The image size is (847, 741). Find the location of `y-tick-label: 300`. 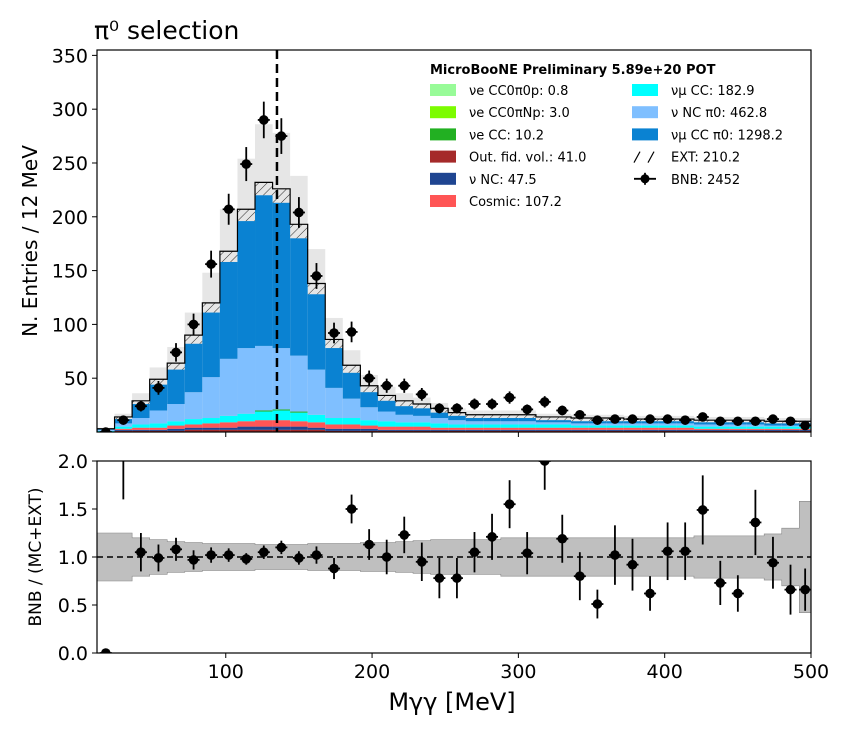

y-tick-label: 300 is located at coordinates (70, 110).